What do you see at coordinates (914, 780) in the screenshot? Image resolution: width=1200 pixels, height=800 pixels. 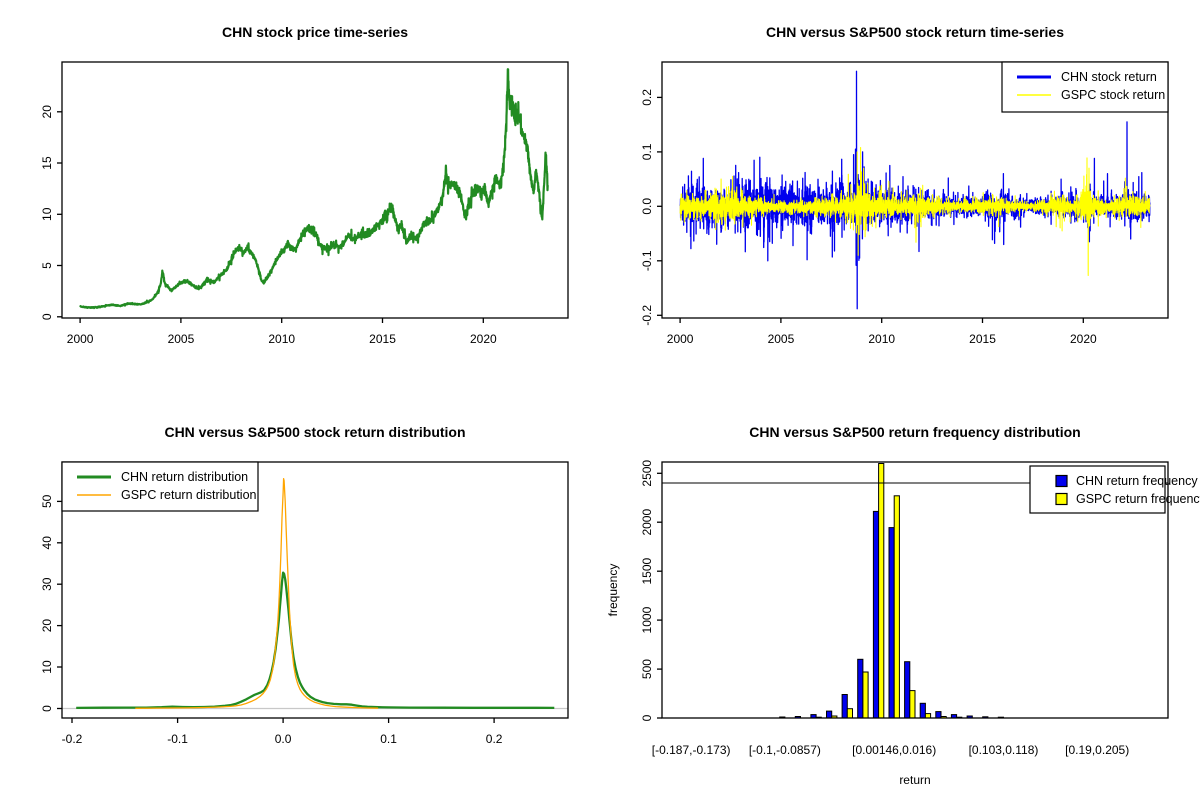 I see `x-axis-title: return` at bounding box center [914, 780].